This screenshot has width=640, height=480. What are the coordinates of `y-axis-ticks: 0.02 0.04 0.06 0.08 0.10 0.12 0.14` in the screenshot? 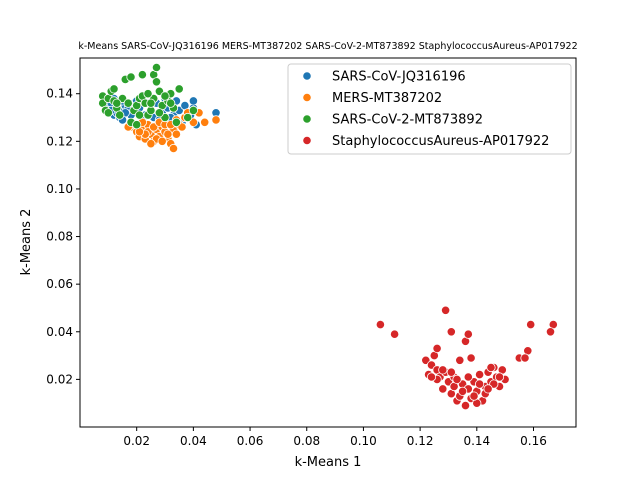 It's located at (63, 236).